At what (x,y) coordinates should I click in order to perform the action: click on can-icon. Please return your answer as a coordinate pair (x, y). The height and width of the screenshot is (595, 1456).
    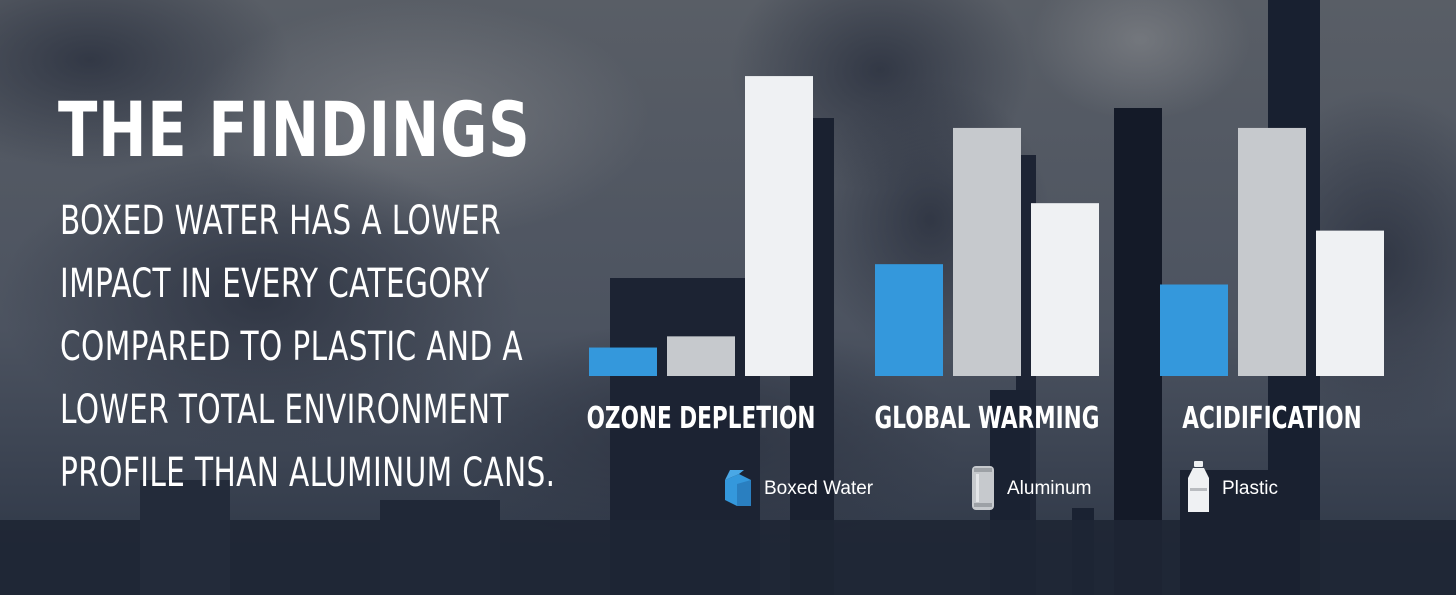
    Looking at the image, I should click on (983, 488).